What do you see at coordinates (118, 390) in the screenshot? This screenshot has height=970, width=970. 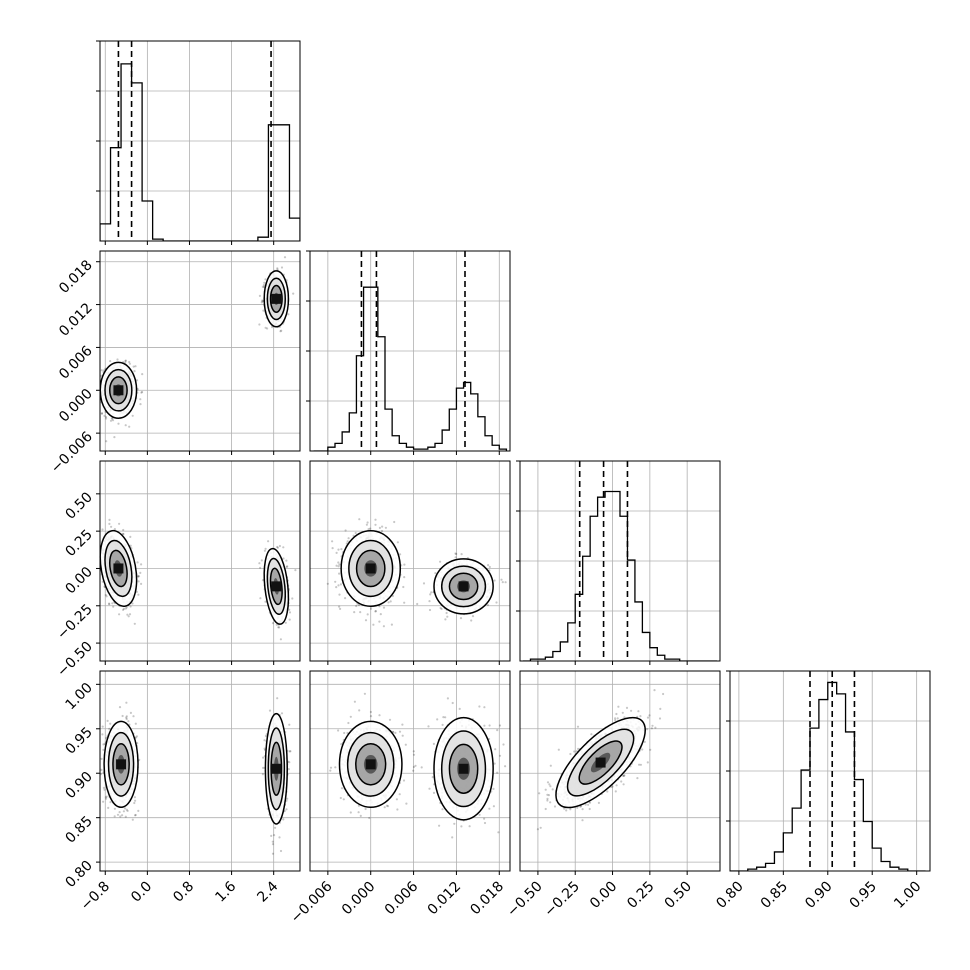 I see `density-peak` at bounding box center [118, 390].